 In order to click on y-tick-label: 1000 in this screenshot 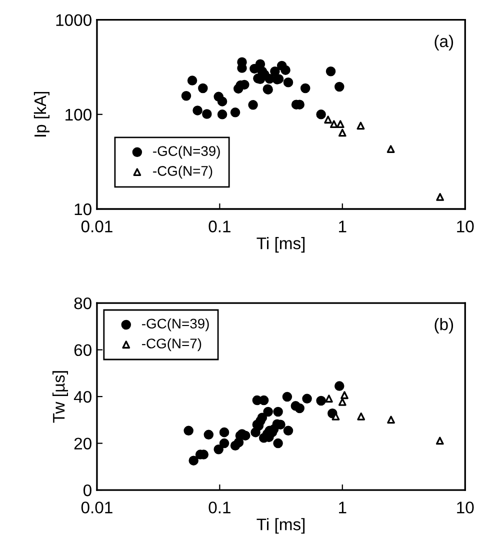, I will do `click(74, 20)`.